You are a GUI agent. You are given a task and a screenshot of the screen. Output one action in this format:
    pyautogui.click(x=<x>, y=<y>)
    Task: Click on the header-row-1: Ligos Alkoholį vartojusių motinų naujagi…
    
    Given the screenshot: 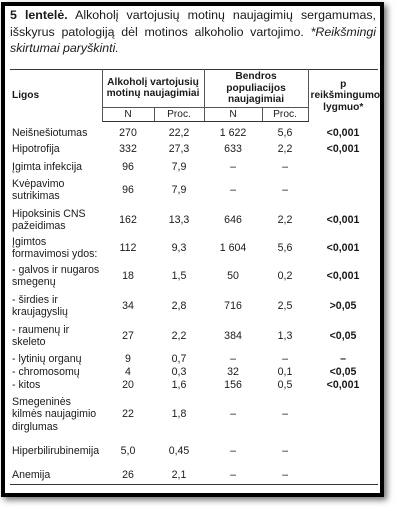 What is the action you would take?
    pyautogui.click(x=195, y=95)
    